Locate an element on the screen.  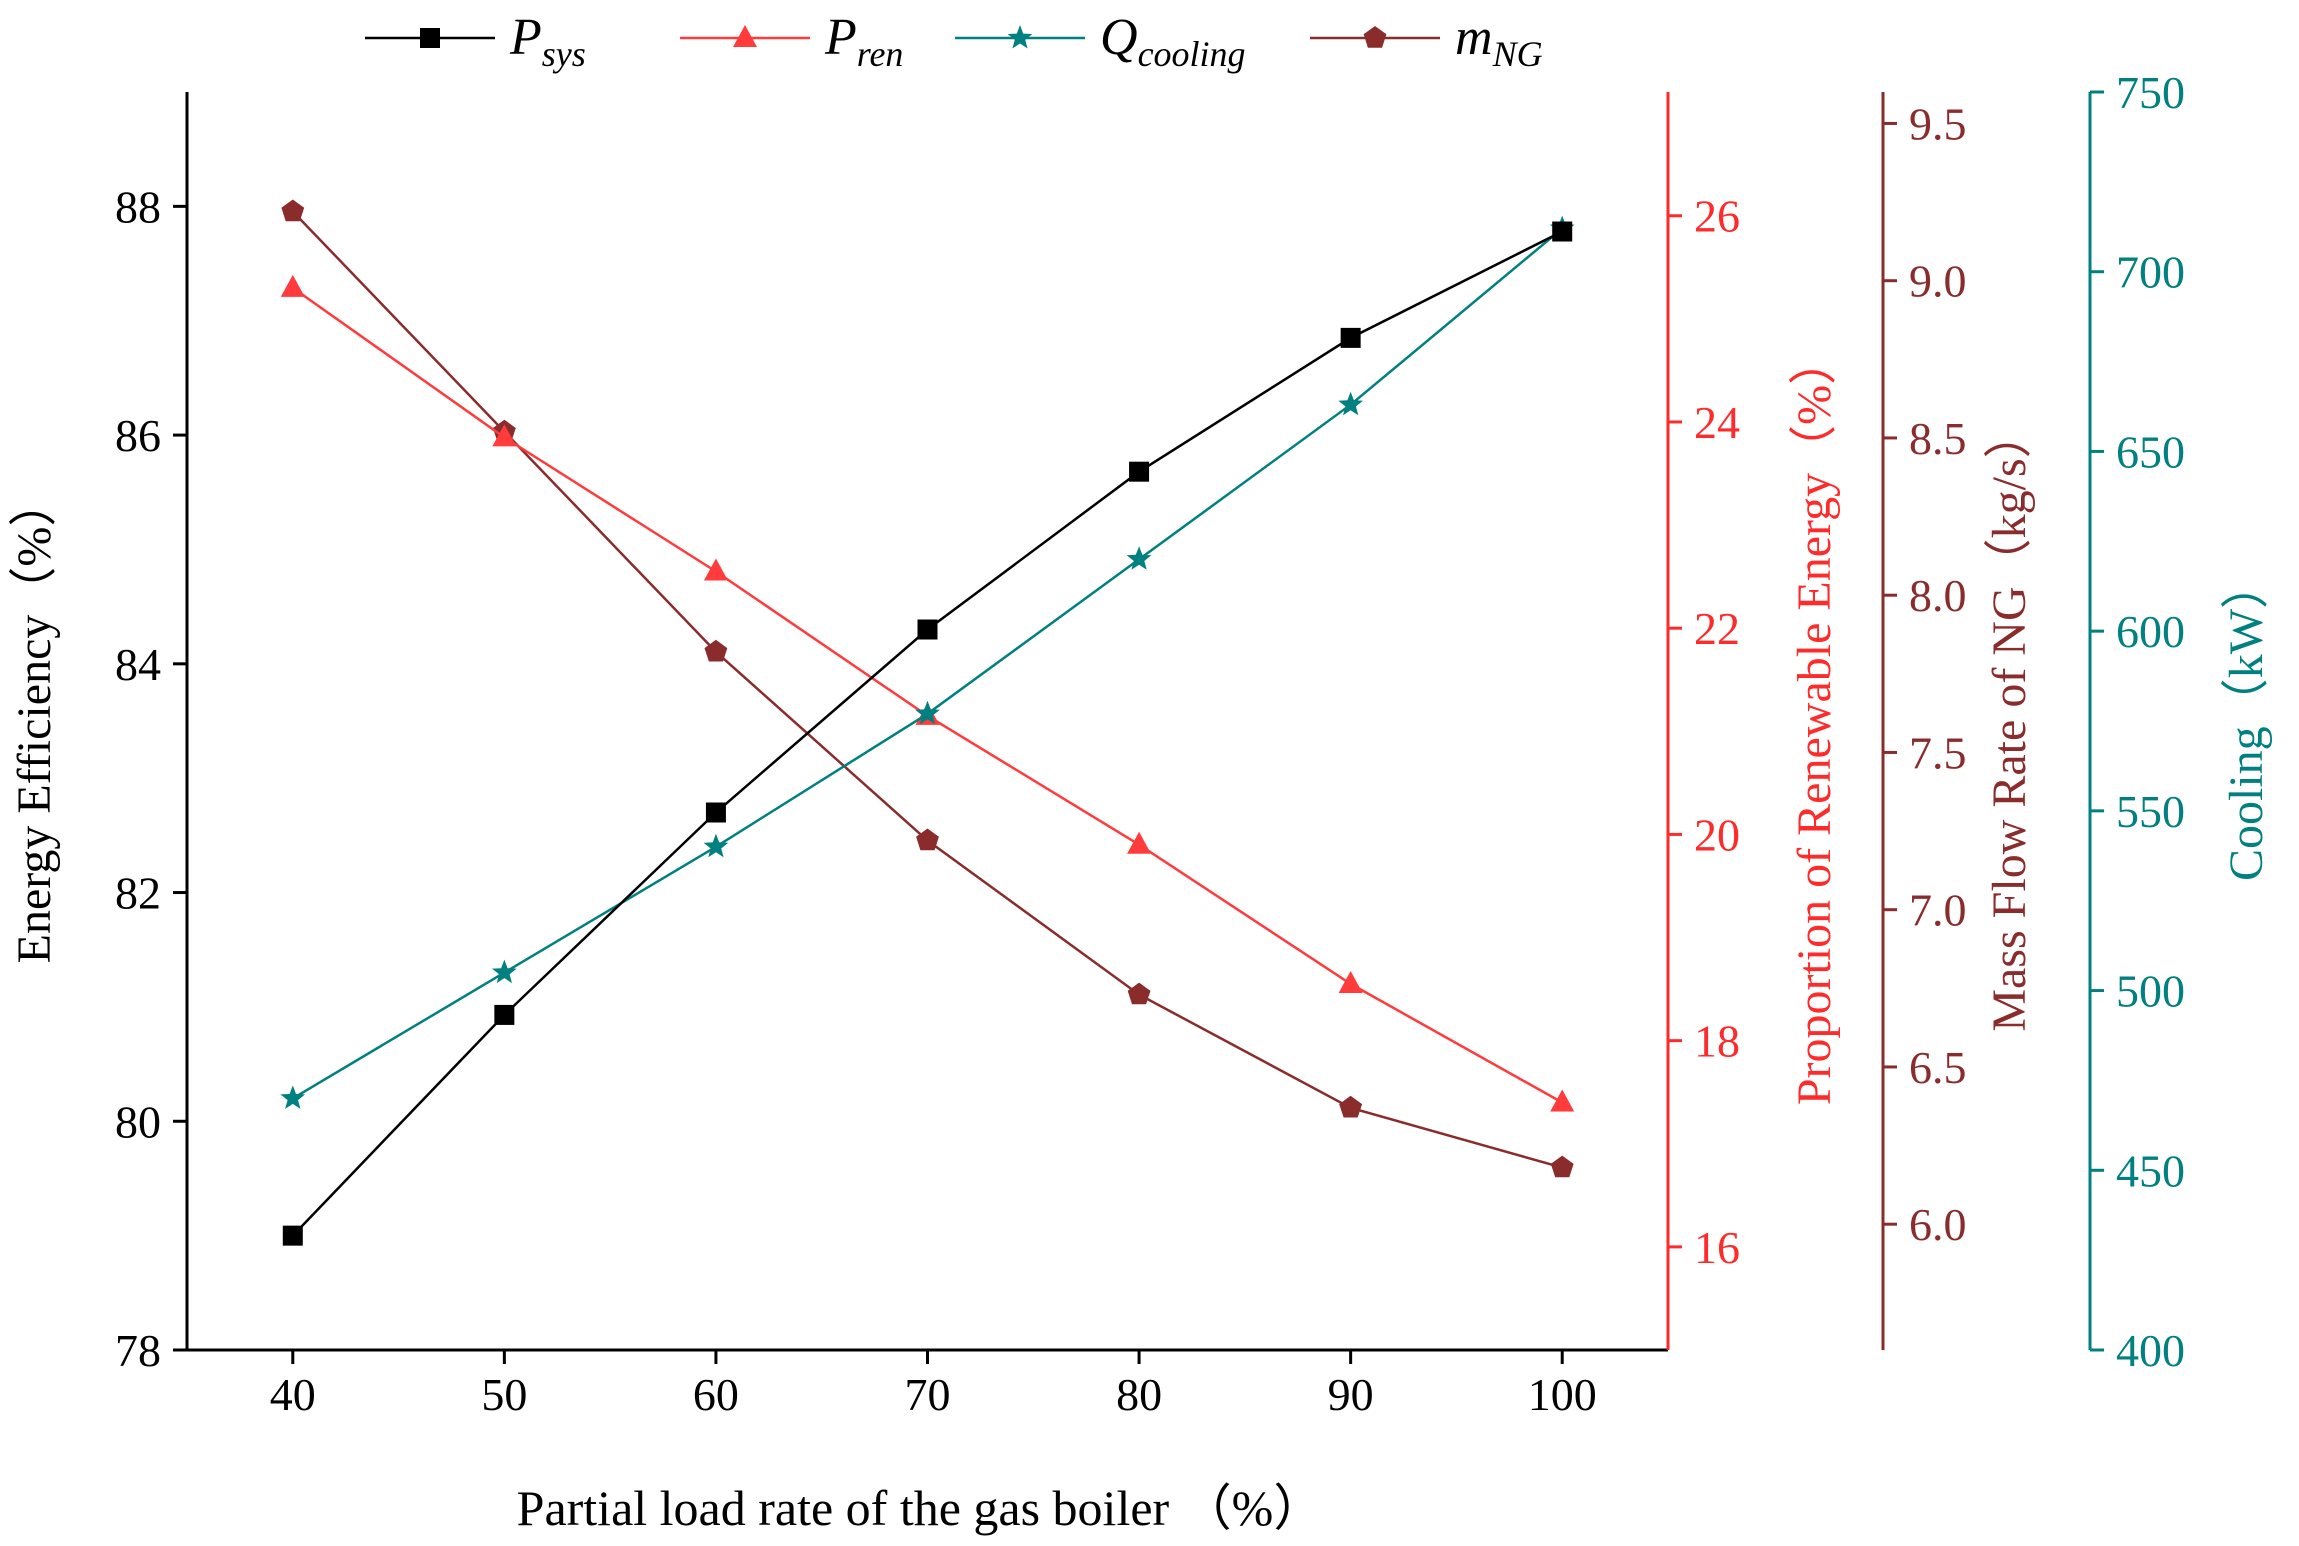
legend-item-Q_cooling: Qcooling is located at coordinates (1100, 41).